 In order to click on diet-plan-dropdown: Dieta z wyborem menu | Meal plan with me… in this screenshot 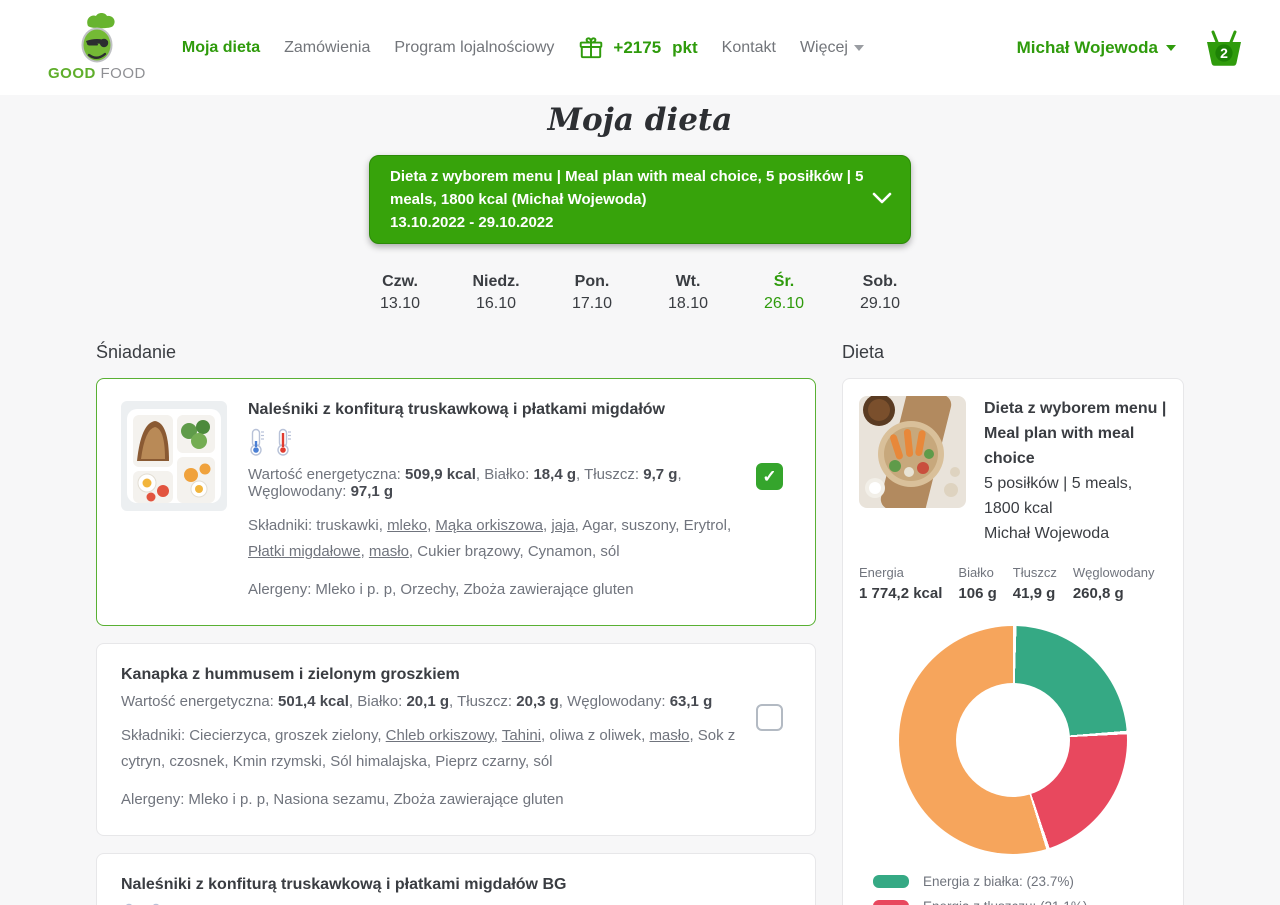, I will do `click(640, 199)`.